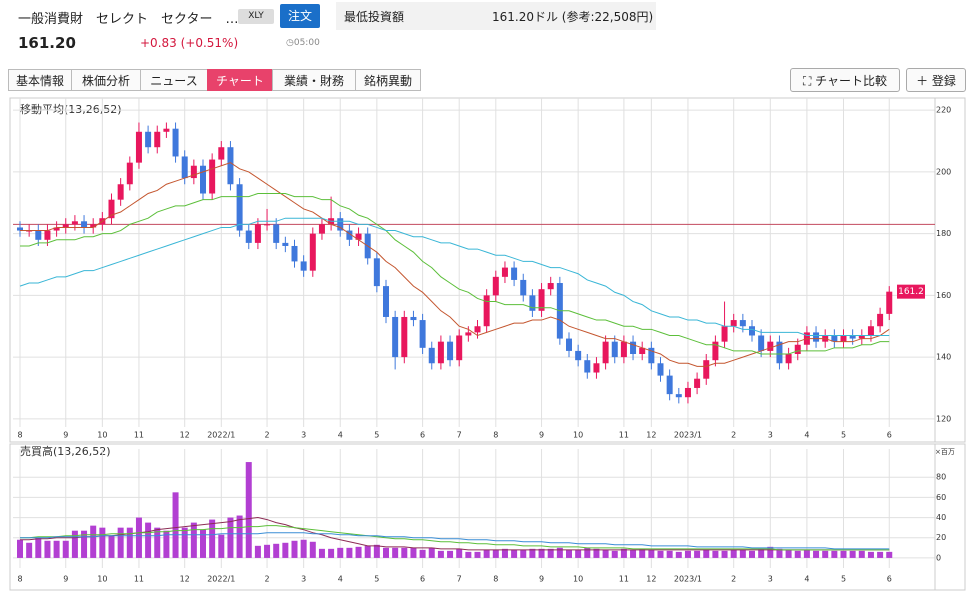 This screenshot has height=591, width=973. Describe the element at coordinates (495, 435) in the screenshot. I see `x-tick-label: 8` at that location.